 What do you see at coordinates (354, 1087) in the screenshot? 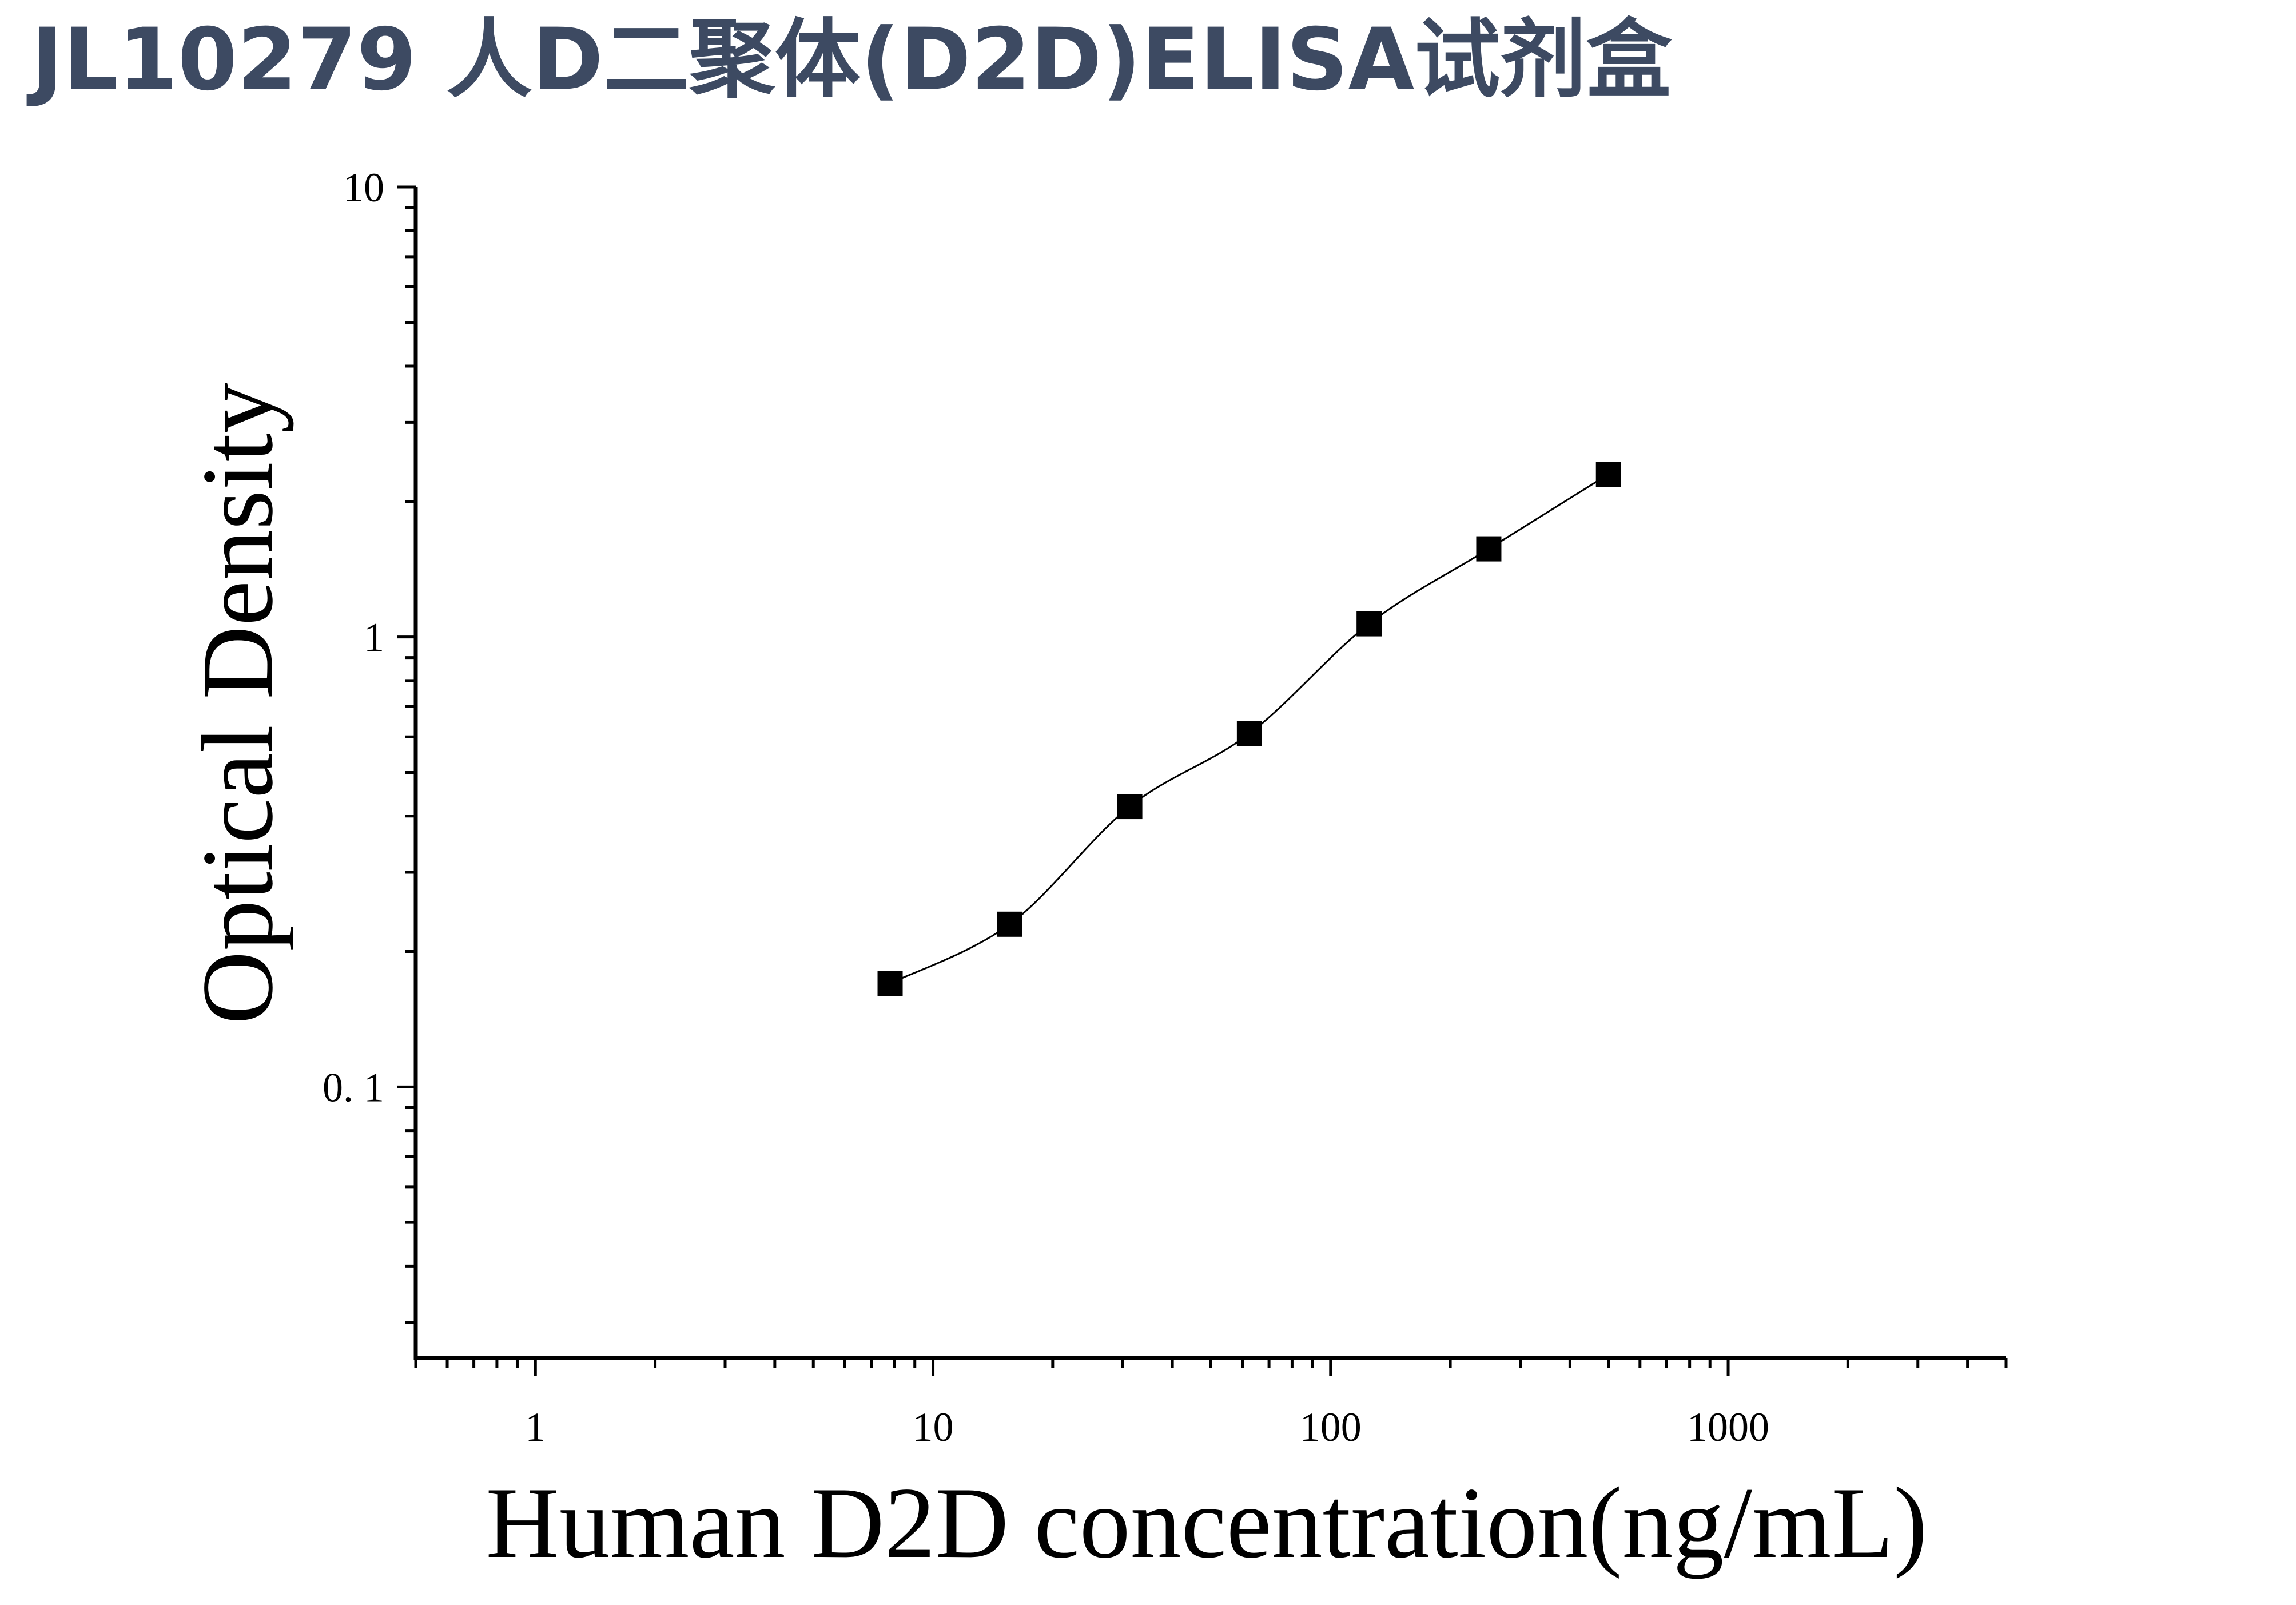
I see `y-tick-label: 0. 1` at bounding box center [354, 1087].